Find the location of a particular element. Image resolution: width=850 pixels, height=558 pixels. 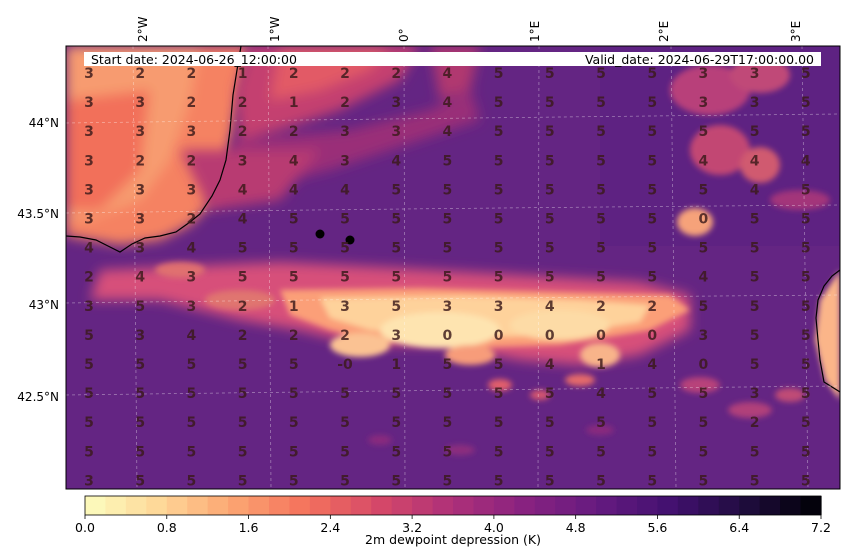

lat-label: 43.5°N is located at coordinates (38, 214).